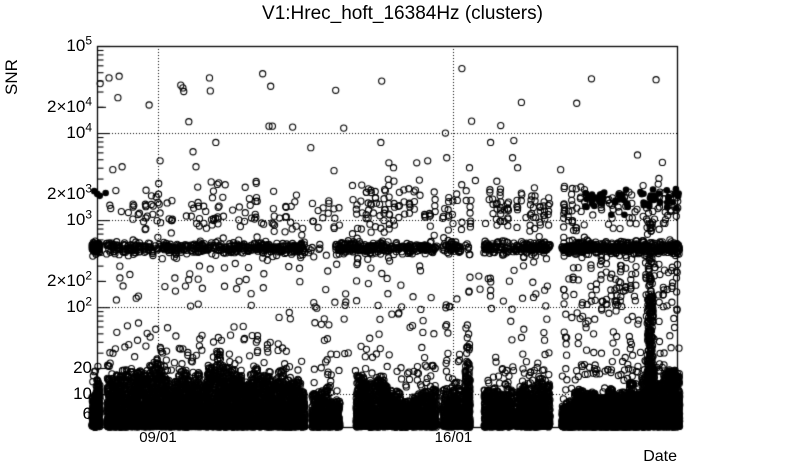 This screenshot has width=805, height=472. Describe the element at coordinates (87, 413) in the screenshot. I see `y-tick-label: 6` at that location.